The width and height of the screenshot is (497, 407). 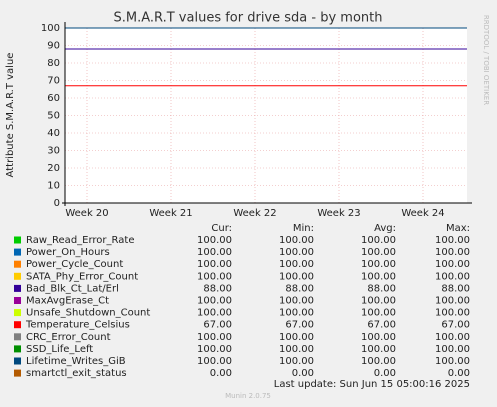 I want to click on legend-label: SSD_Life_Left, so click(x=59, y=349).